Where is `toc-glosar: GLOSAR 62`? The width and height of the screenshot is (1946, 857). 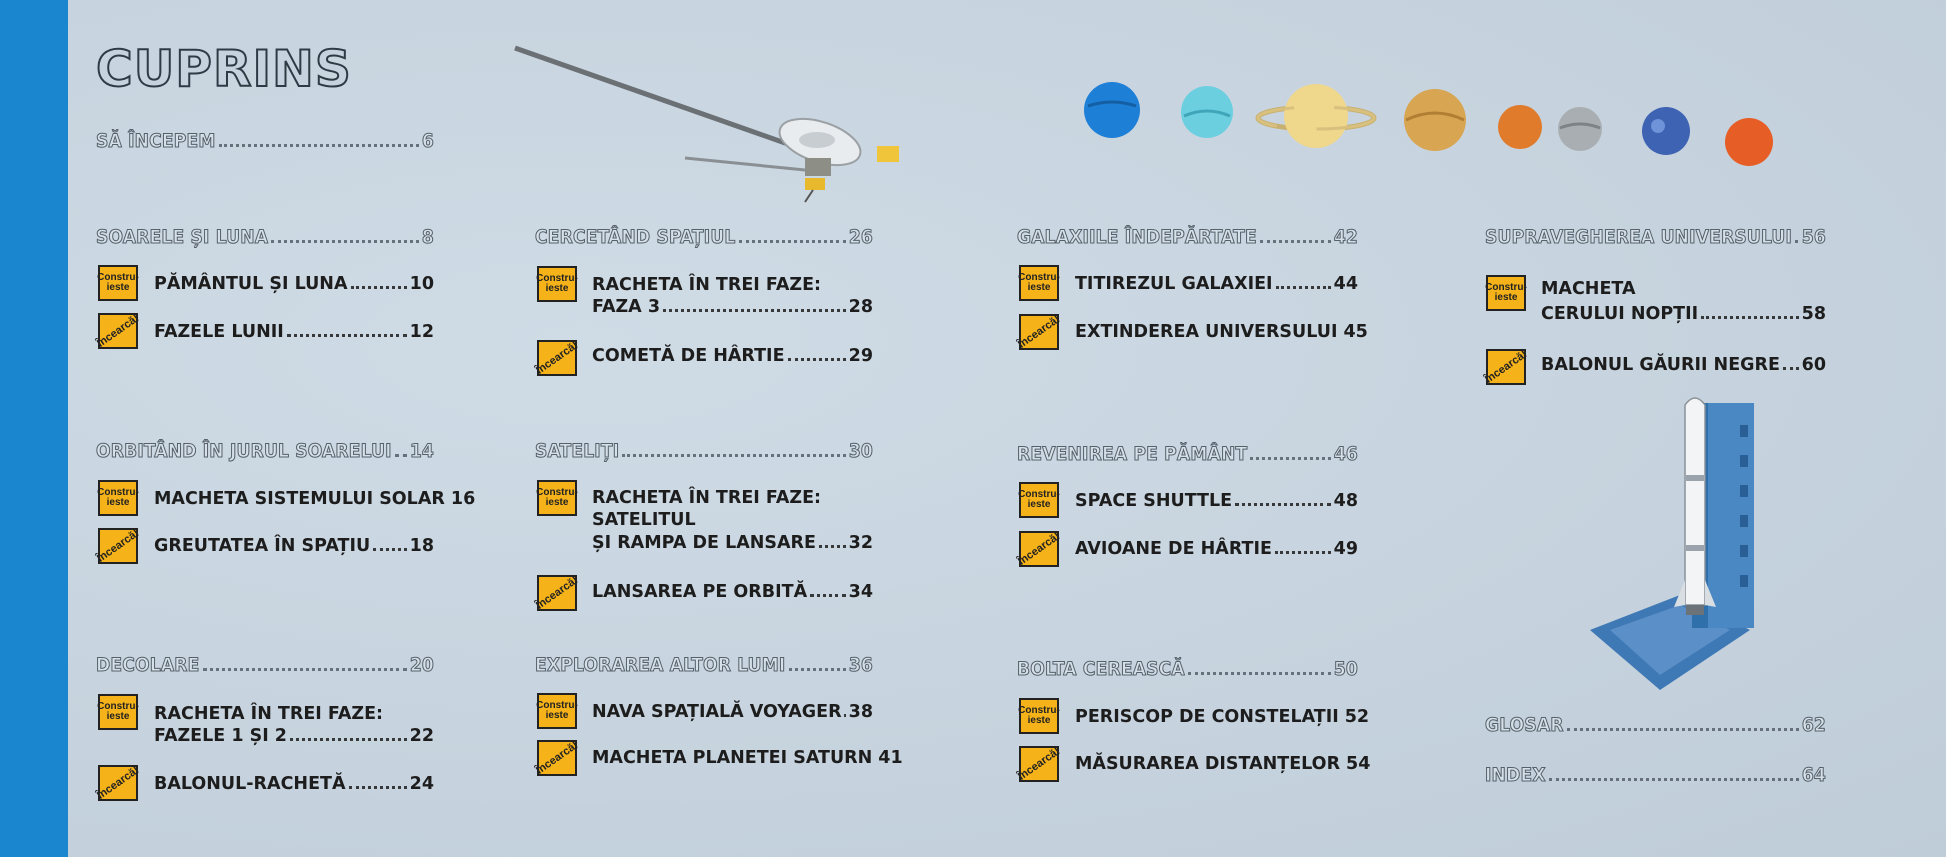 toc-glosar: GLOSAR 62 is located at coordinates (1656, 725).